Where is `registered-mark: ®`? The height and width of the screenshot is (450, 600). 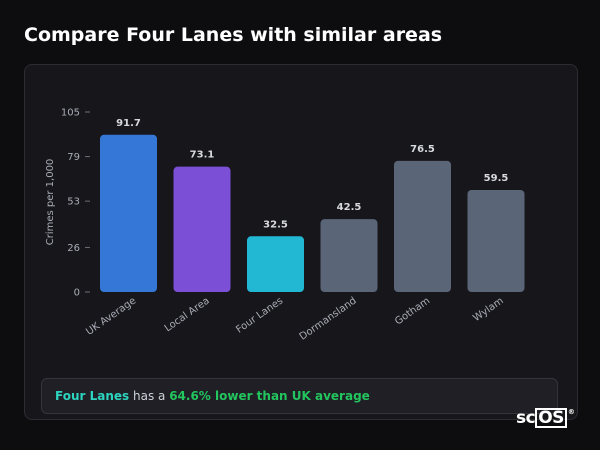
registered-mark: ® is located at coordinates (571, 412).